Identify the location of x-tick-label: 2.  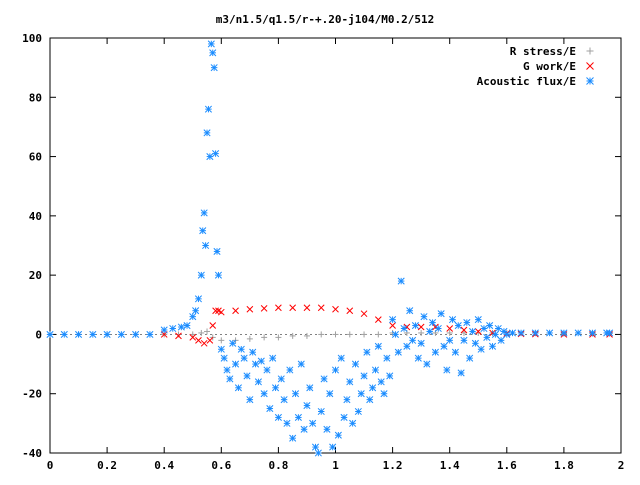
(621, 465).